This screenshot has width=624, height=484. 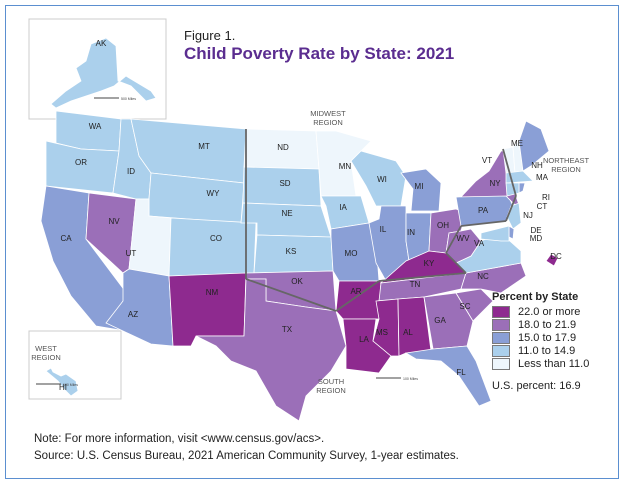 I want to click on state-label: IL, so click(x=383, y=229).